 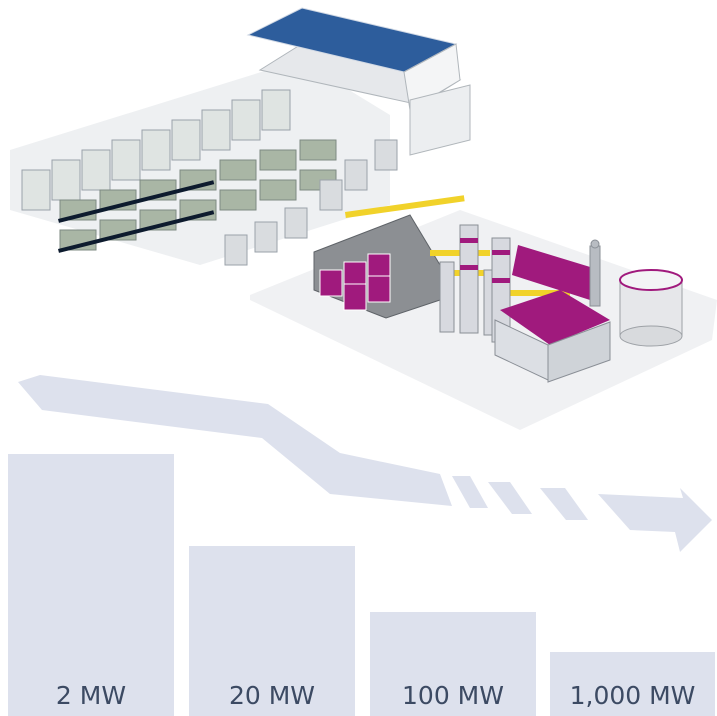 I want to click on capacity-bar-1000mw: 1,000 MW, so click(x=632, y=684).